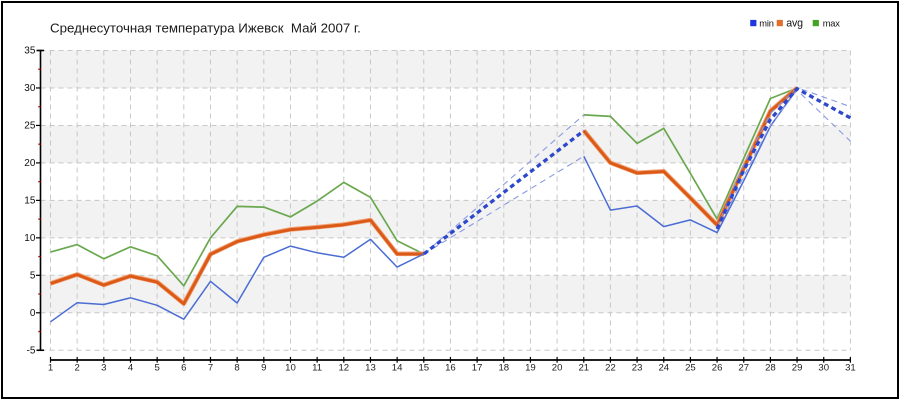  I want to click on svg-text: 1, so click(50, 367).